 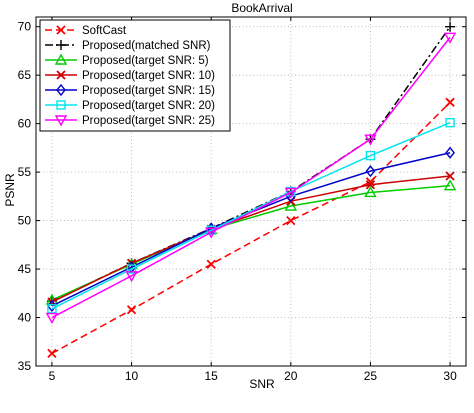 What do you see at coordinates (25, 269) in the screenshot?
I see `y-tick-label: 45` at bounding box center [25, 269].